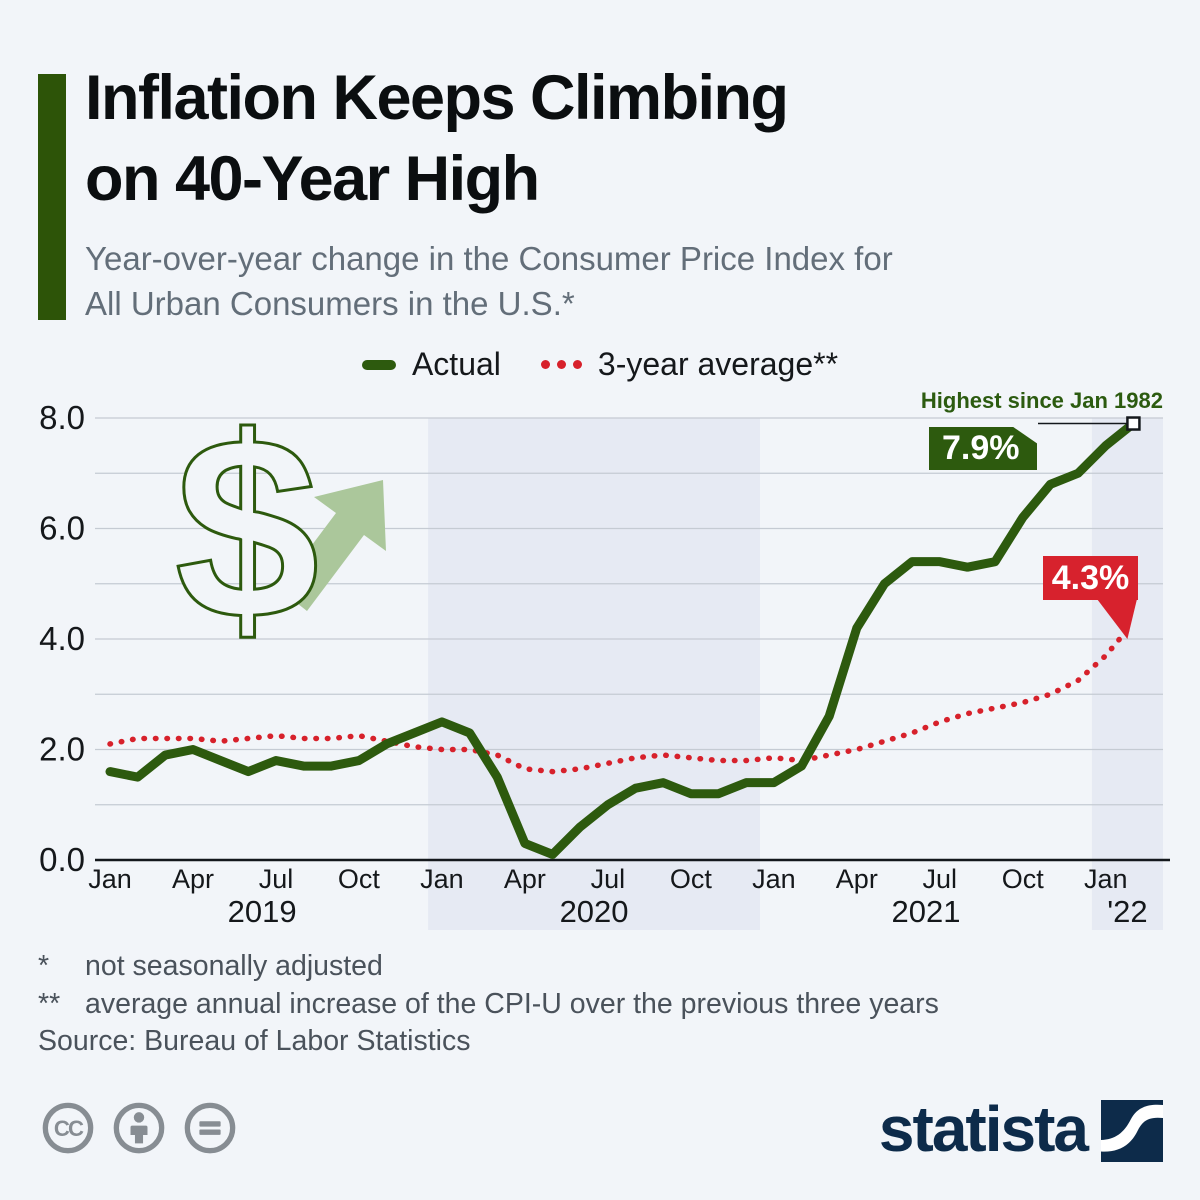  Describe the element at coordinates (234, 966) in the screenshot. I see `footnote-1-text: not seasonally adjusted` at that location.